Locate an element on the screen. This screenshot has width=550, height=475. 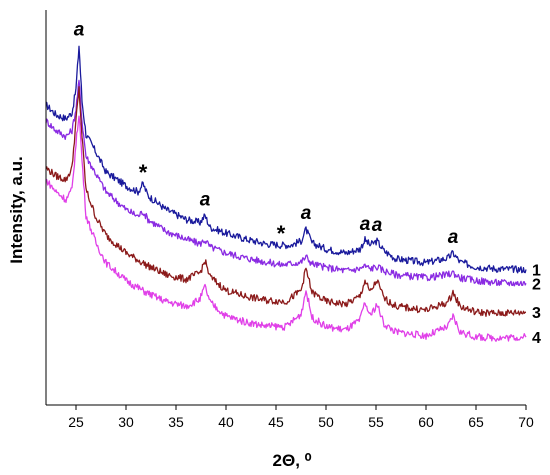
x-tick-label: 55 is located at coordinates (376, 422).